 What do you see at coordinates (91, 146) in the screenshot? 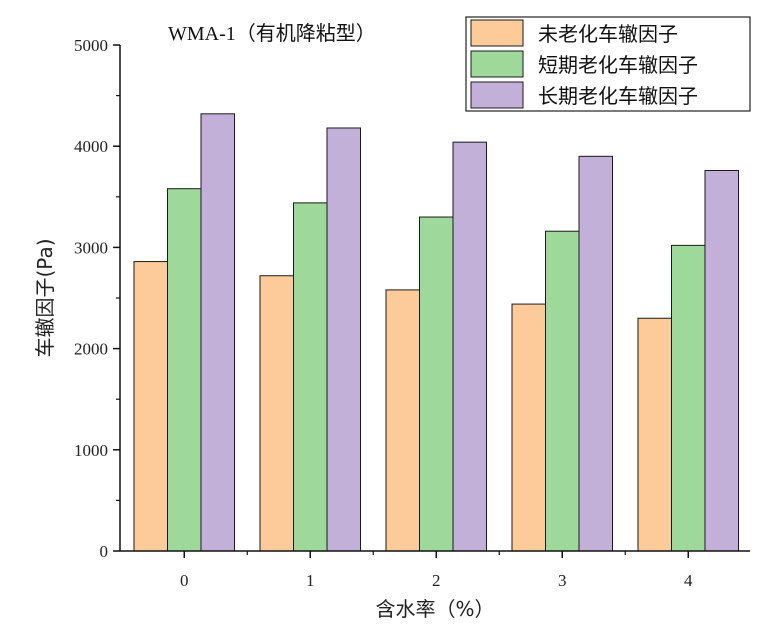
I see `y-tick-label: 4000` at bounding box center [91, 146].